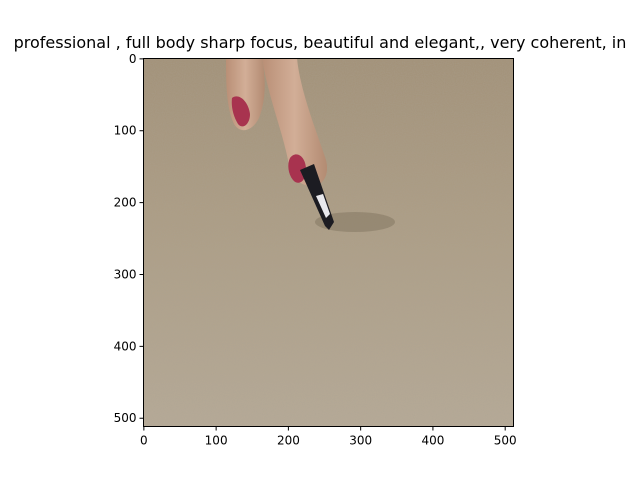  Describe the element at coordinates (133, 59) in the screenshot. I see `y-tick-label: 0` at that location.